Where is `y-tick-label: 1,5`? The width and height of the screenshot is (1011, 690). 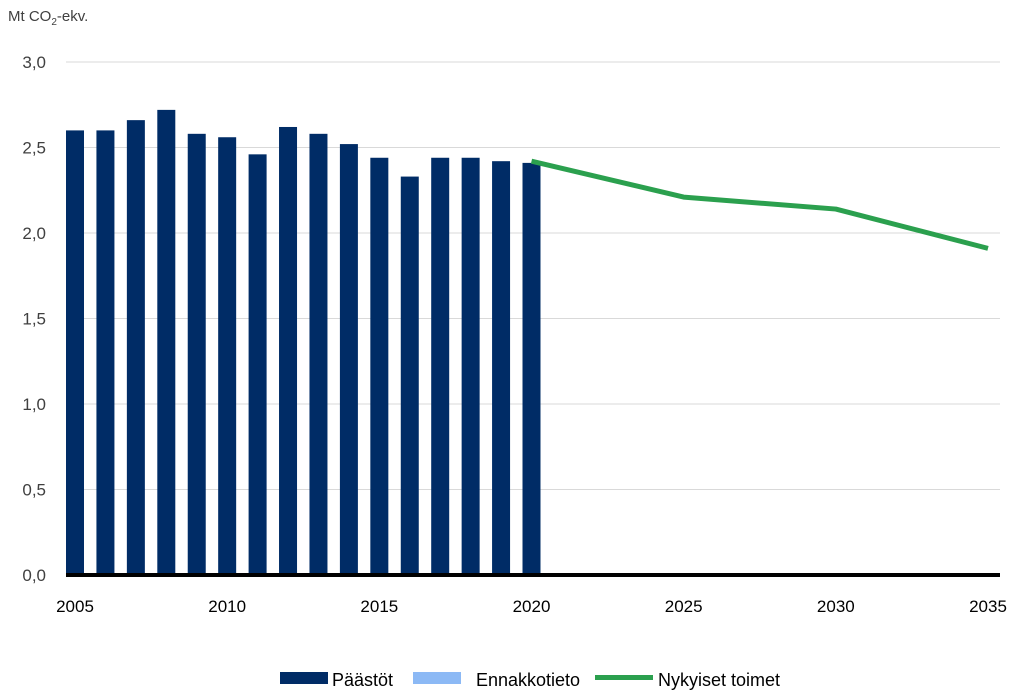 y-tick-label: 1,5 is located at coordinates (34, 319).